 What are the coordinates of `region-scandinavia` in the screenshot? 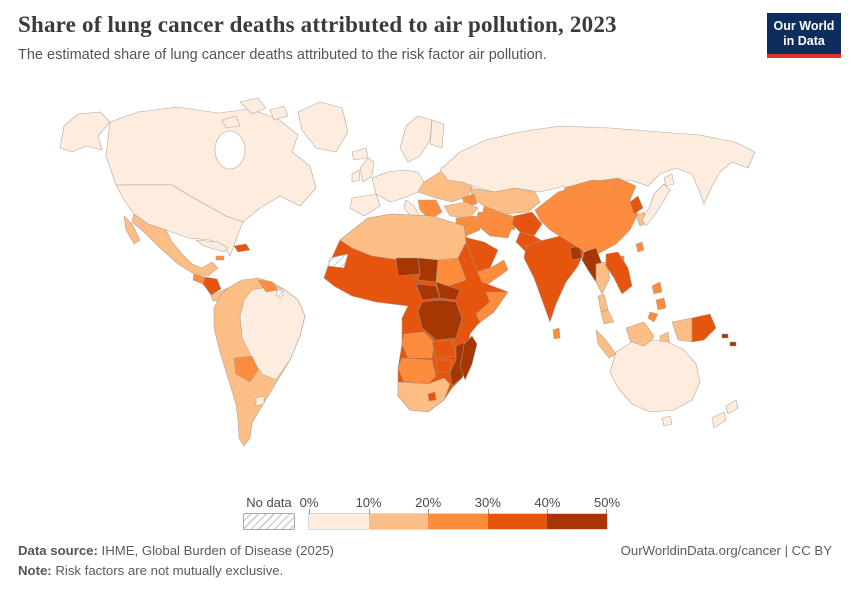 It's located at (416, 139).